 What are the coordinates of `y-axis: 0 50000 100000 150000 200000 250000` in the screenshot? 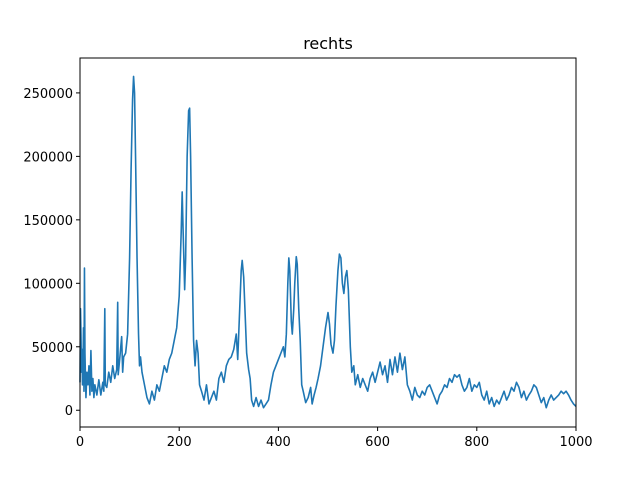 It's located at (51, 253).